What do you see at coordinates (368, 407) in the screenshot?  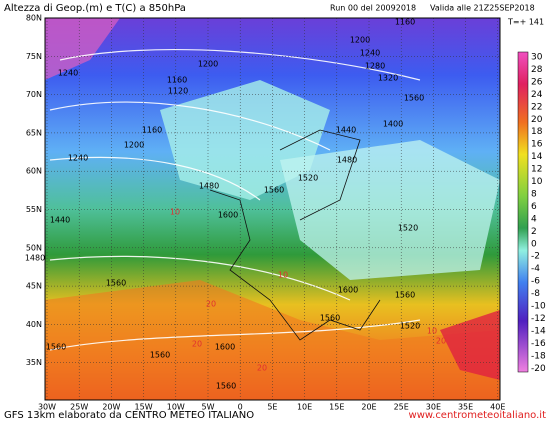 I see `lon-label: 20E` at bounding box center [368, 407].